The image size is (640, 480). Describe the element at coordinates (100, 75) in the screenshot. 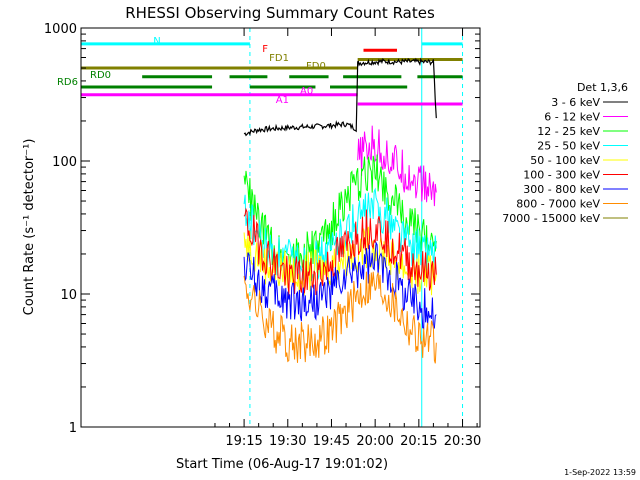

I see `state-bar-label-rd0: RD0` at that location.